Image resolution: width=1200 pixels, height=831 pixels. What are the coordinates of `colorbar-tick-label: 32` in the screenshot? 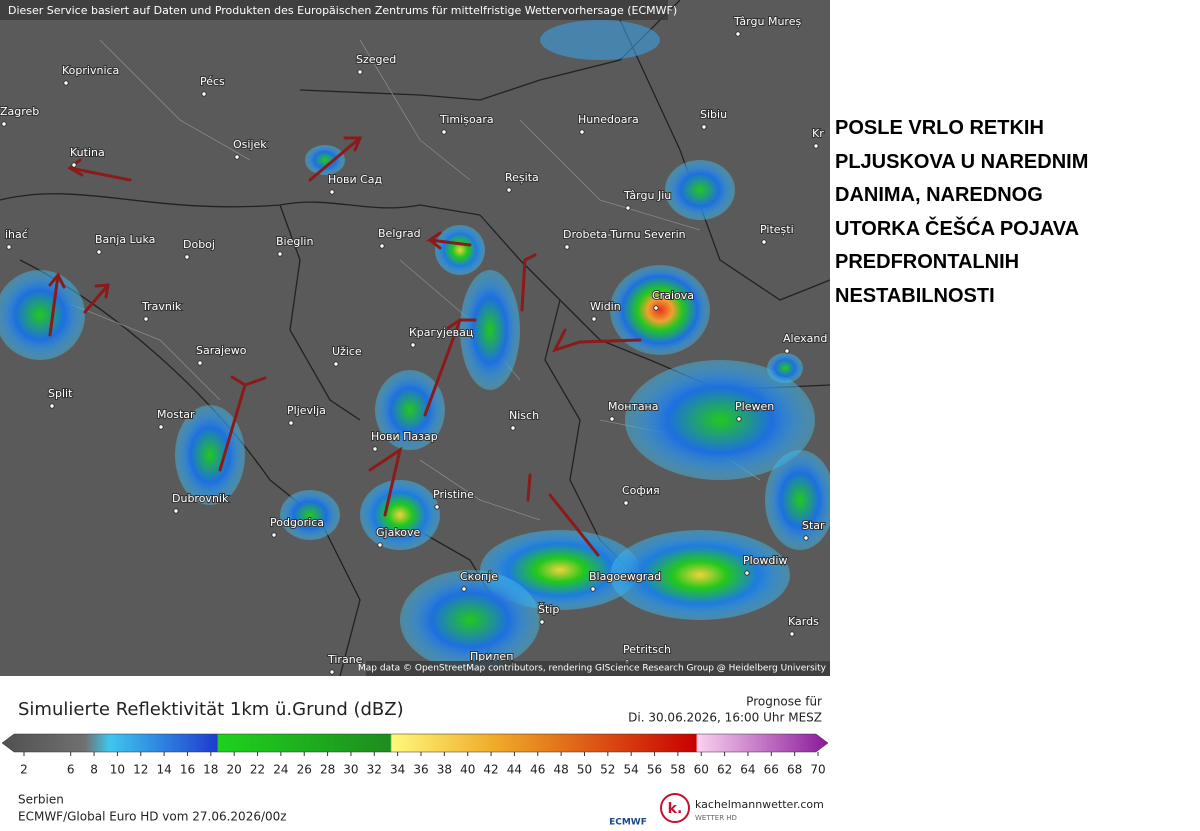 It's located at (374, 770).